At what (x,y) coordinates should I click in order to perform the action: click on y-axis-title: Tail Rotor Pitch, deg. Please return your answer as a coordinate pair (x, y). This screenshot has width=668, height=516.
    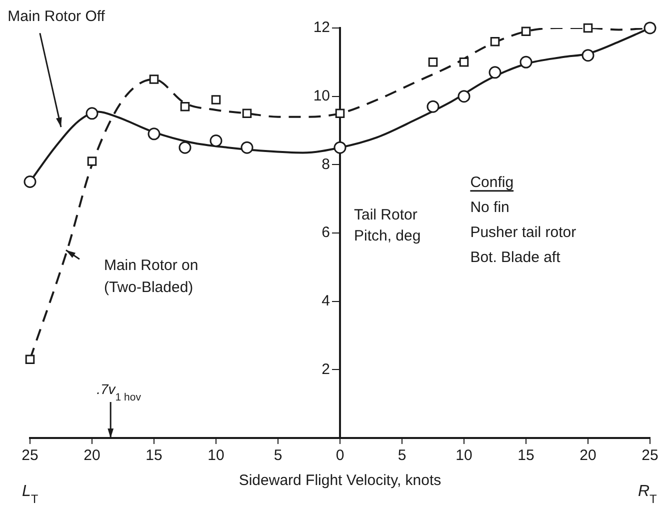
    Looking at the image, I should click on (387, 225).